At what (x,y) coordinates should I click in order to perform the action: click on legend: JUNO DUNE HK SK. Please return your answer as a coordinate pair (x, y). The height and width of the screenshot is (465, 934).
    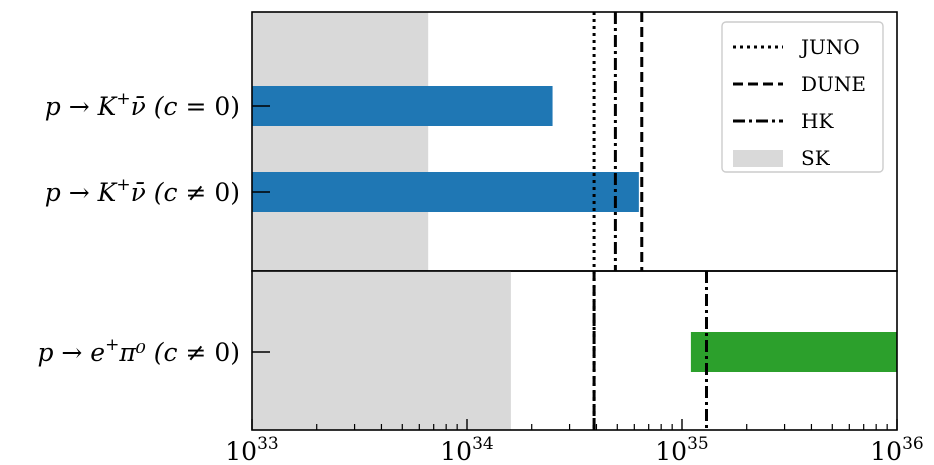
    Looking at the image, I should click on (802, 97).